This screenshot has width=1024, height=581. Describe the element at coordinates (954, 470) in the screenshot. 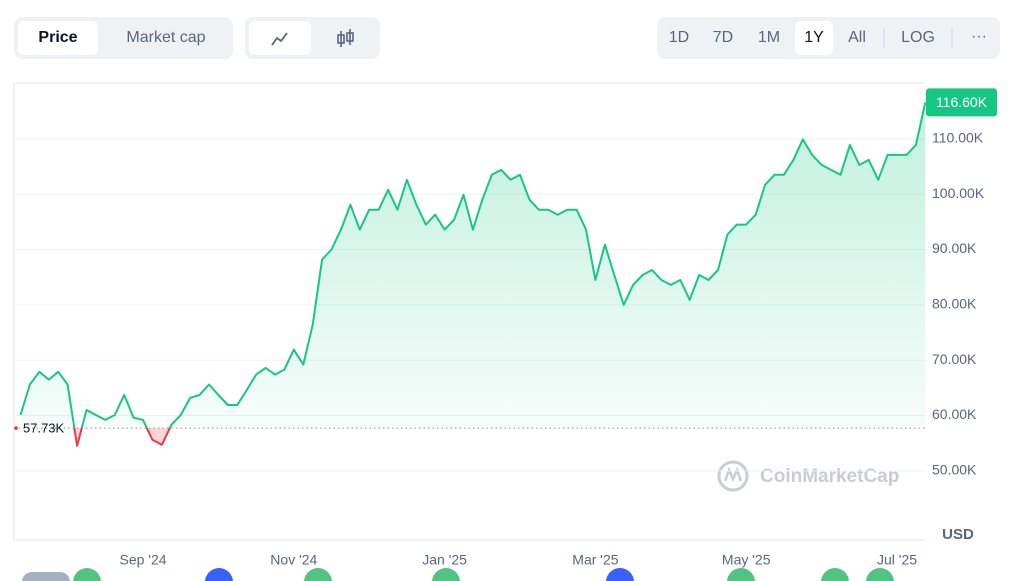

I see `y-tick-label: 50.00K` at that location.